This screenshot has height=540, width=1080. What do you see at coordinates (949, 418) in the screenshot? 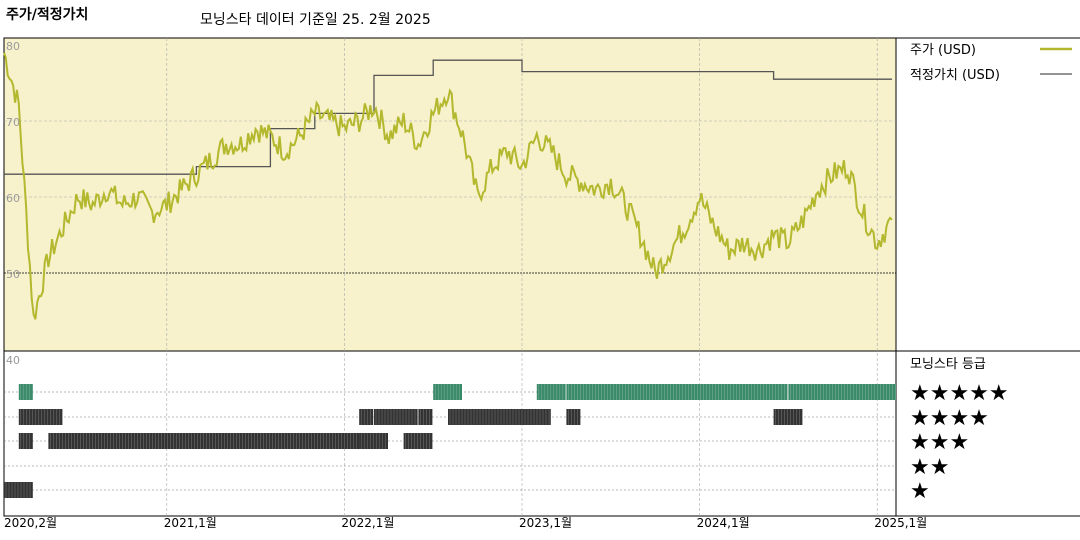
I see `star-rating-row-label: ★★★★` at bounding box center [949, 418].